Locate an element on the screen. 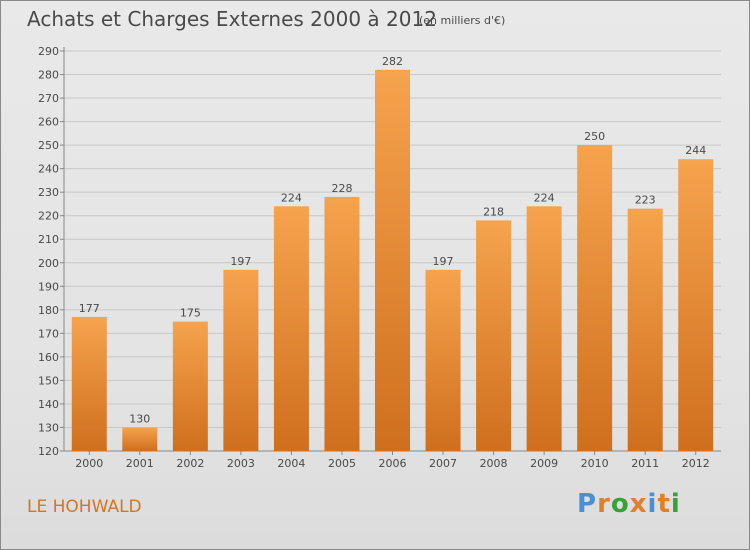  bar-value-label: 177 is located at coordinates (89, 308).